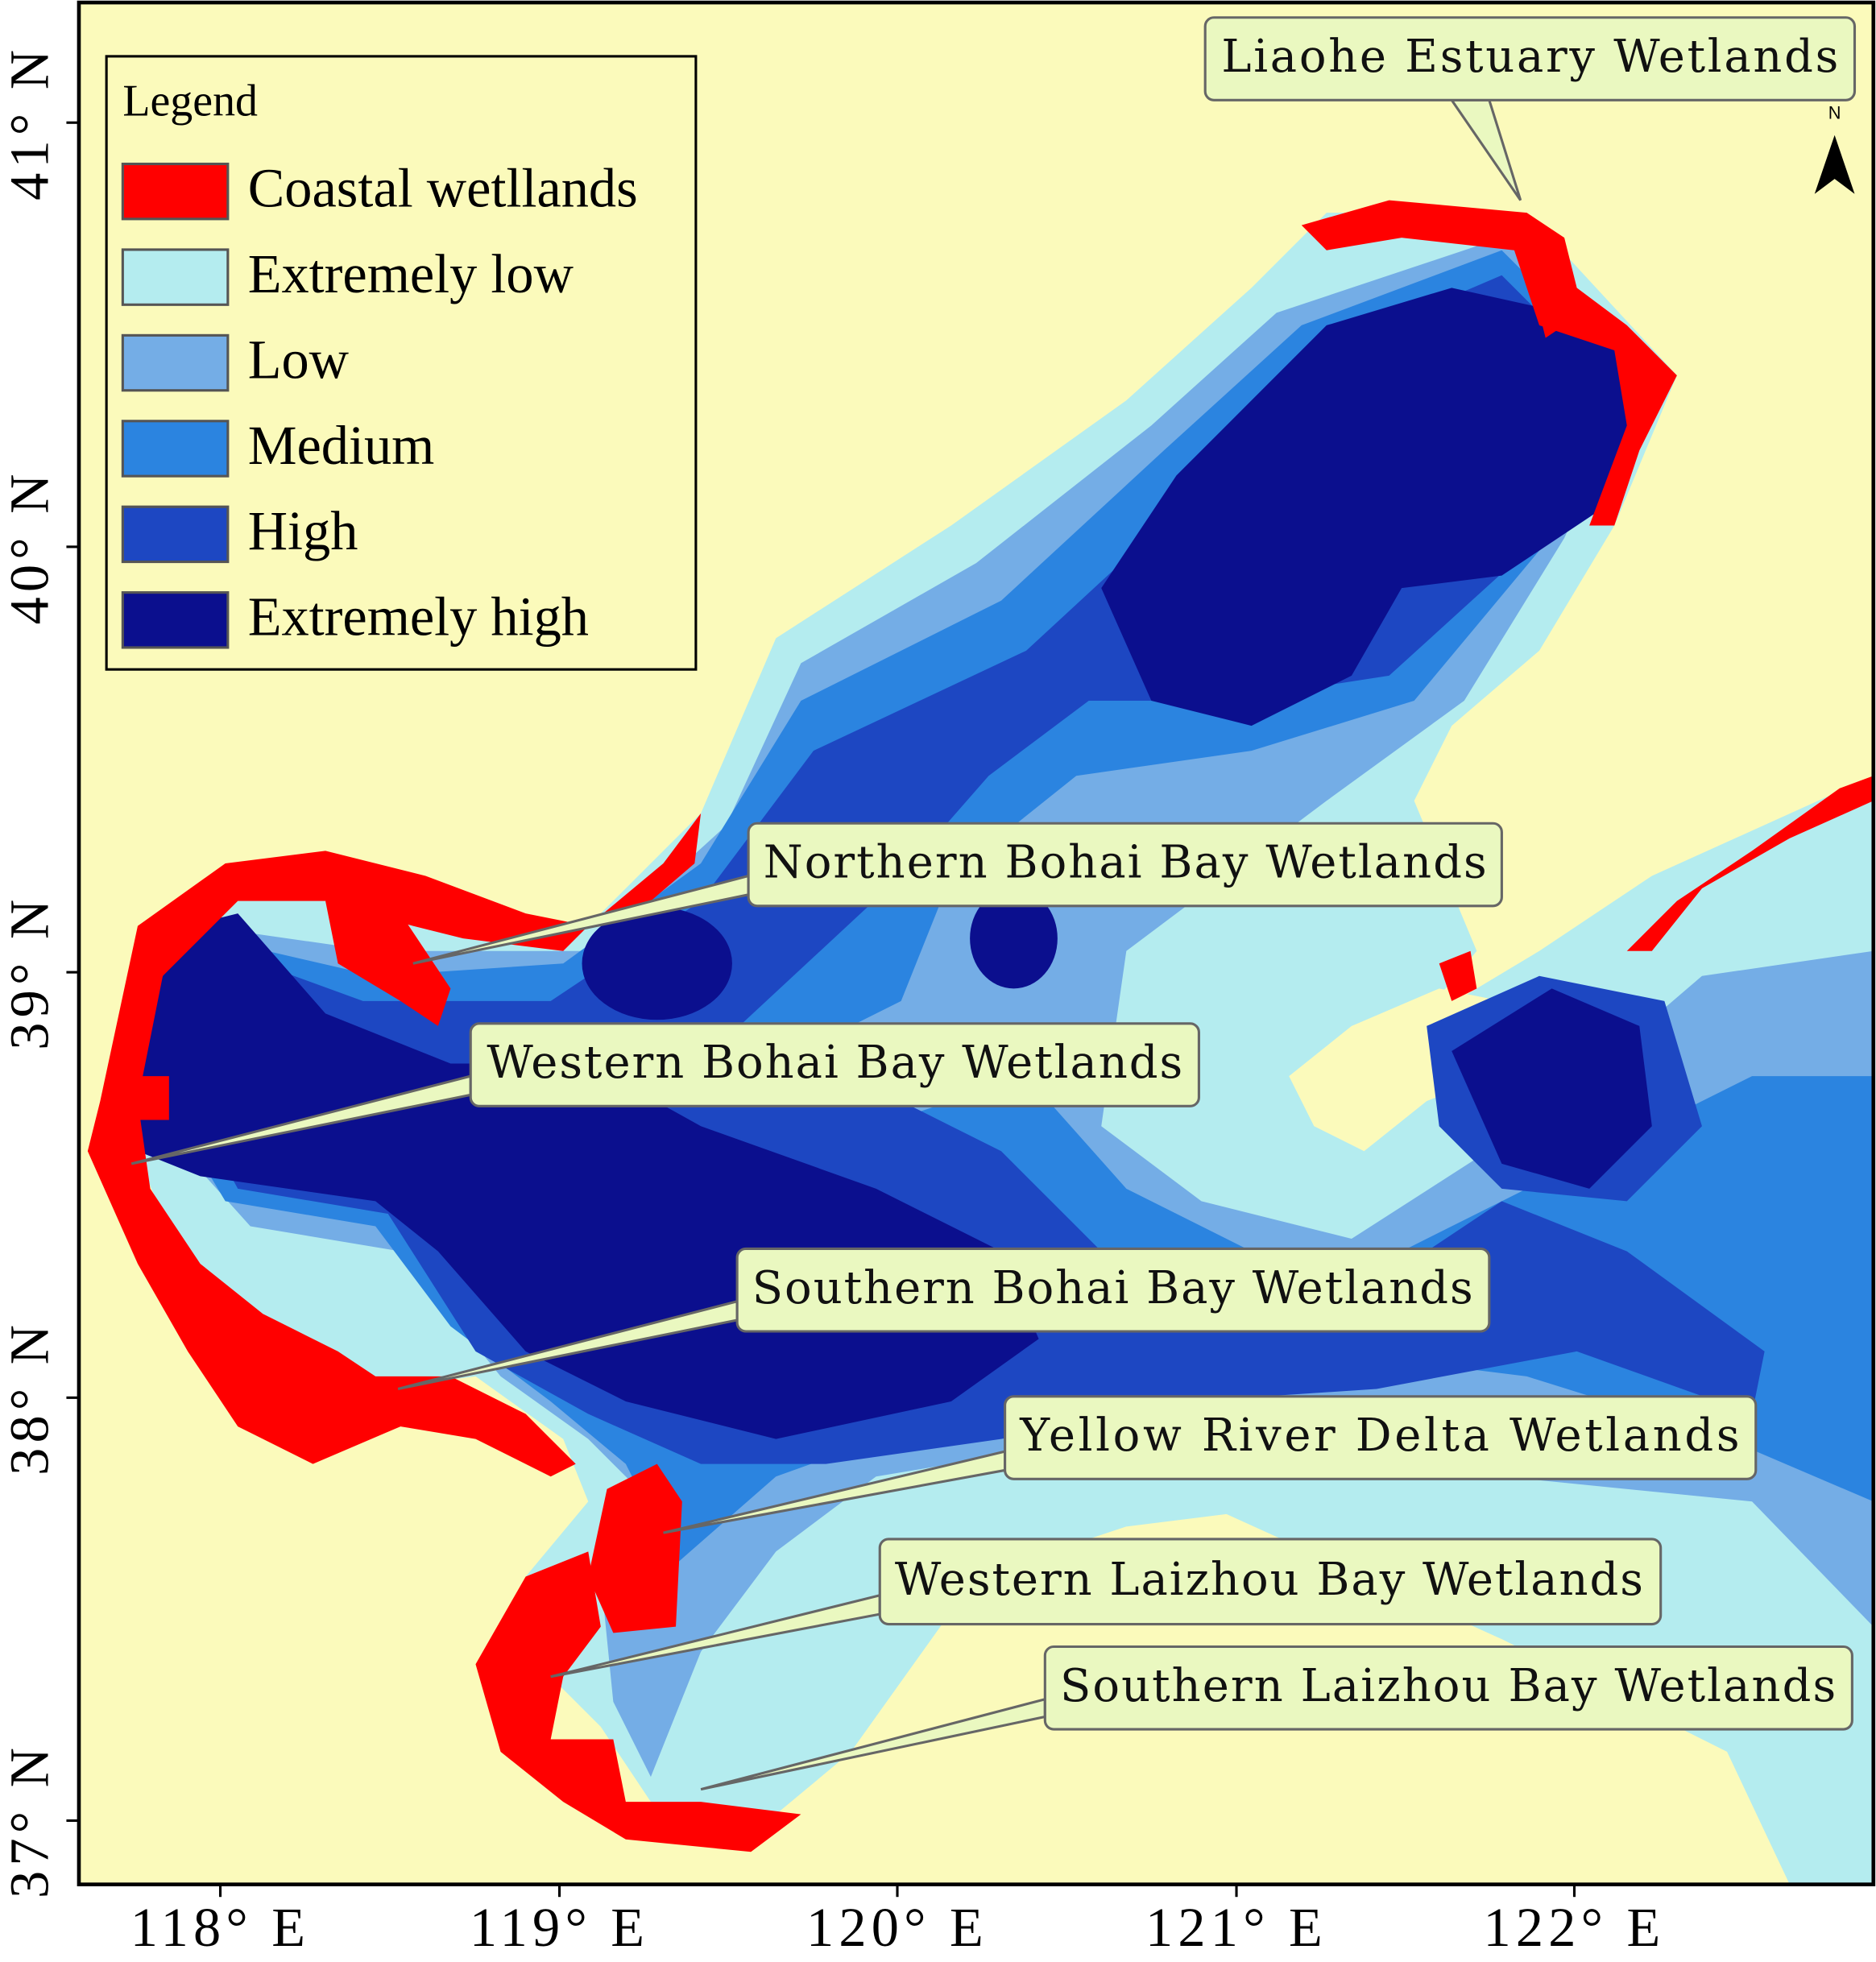  What do you see at coordinates (1834, 164) in the screenshot?
I see `arrow` at bounding box center [1834, 164].